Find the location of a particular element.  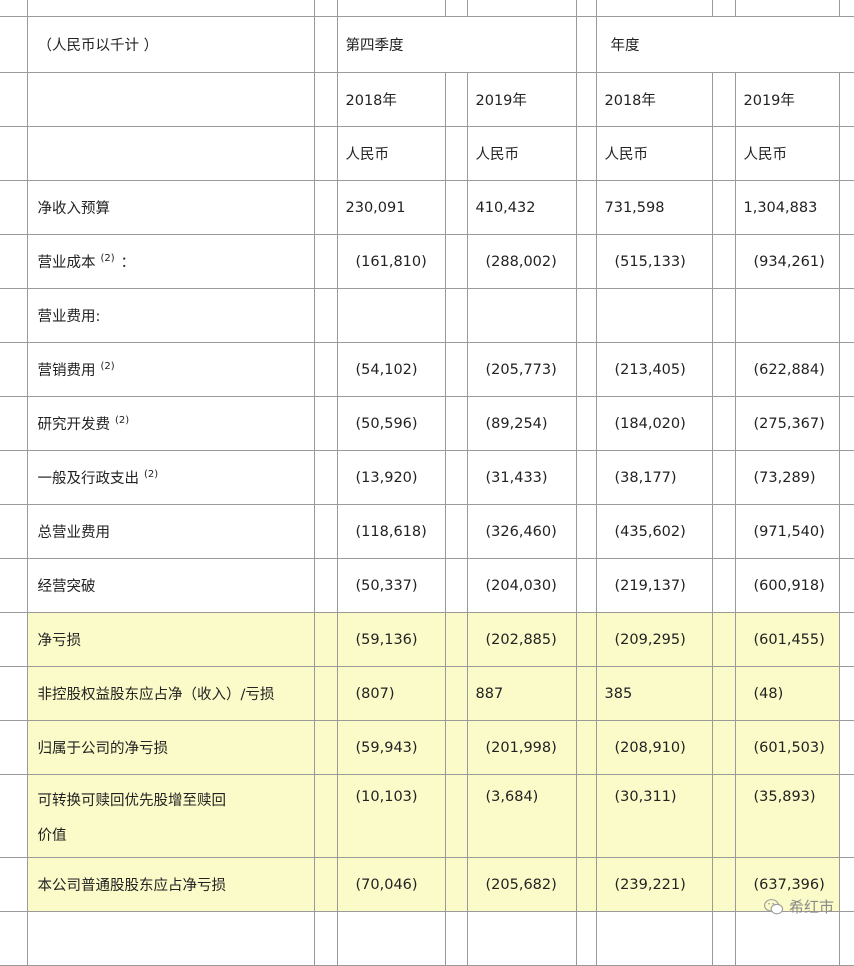

value-cell: (204,030) is located at coordinates (521, 585).